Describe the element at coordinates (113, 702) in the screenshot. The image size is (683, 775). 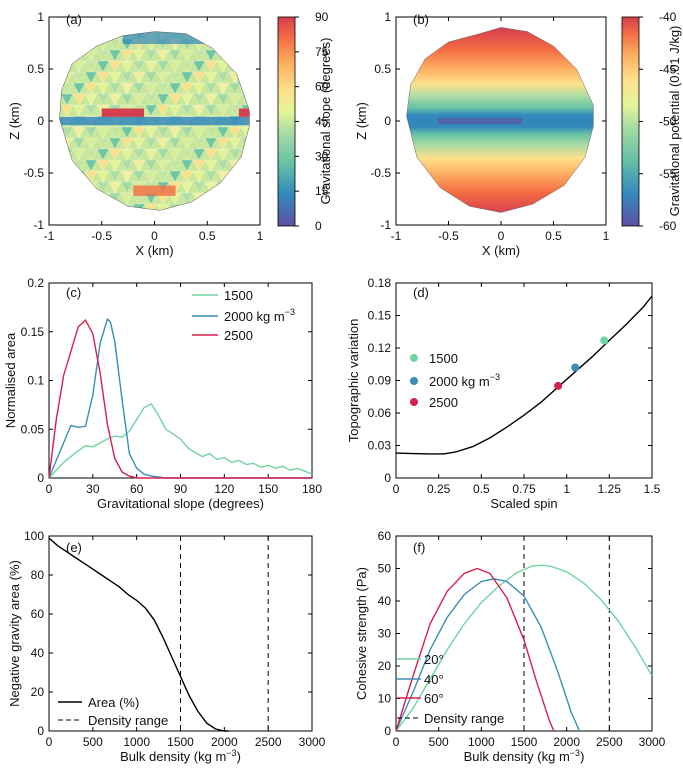
I see `legend-label-e: Area (%)` at that location.